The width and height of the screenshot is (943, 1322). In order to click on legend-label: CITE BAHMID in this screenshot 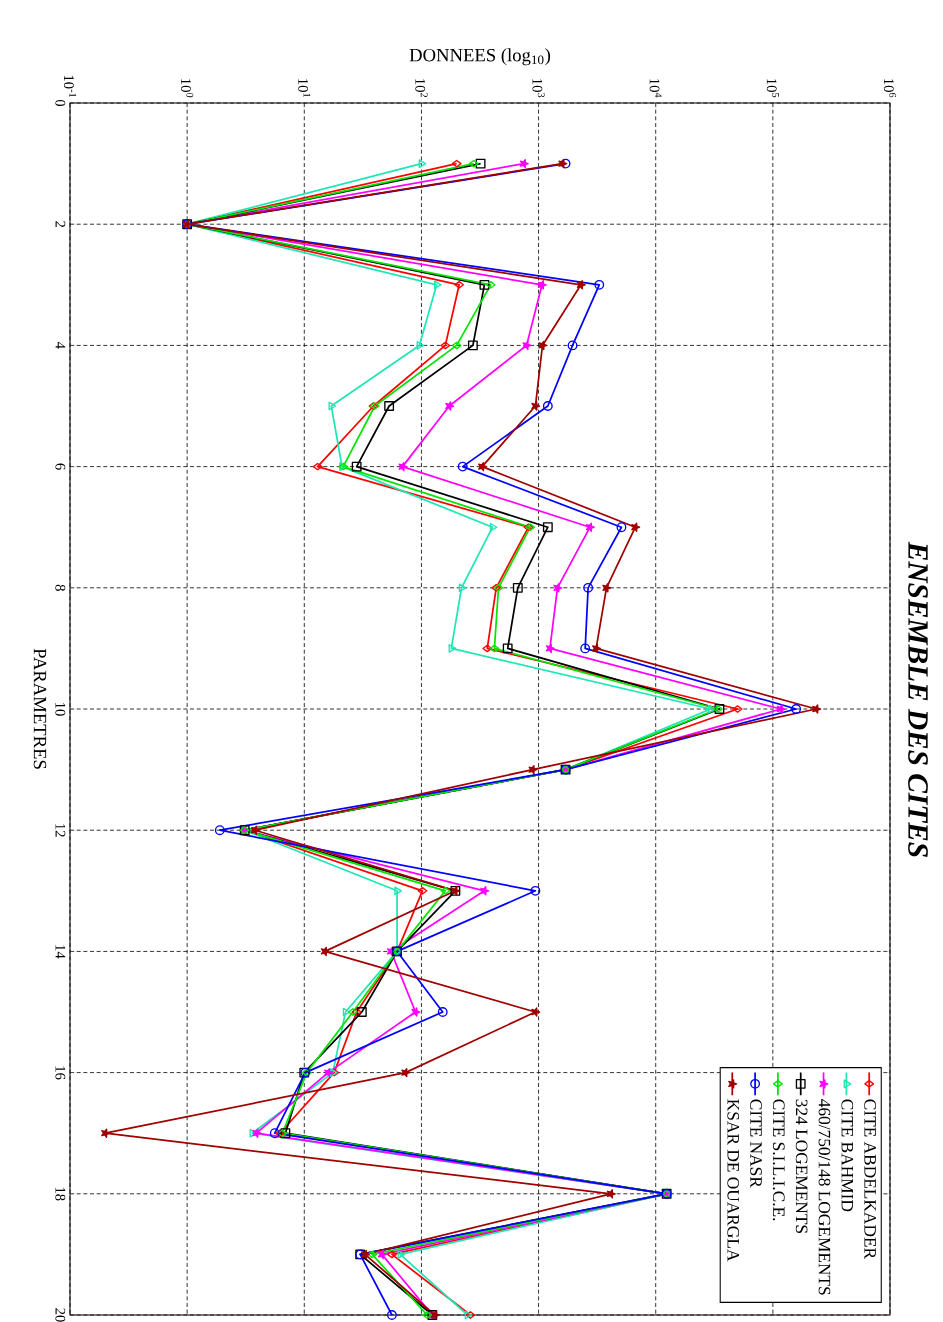, I will do `click(847, 1155)`.